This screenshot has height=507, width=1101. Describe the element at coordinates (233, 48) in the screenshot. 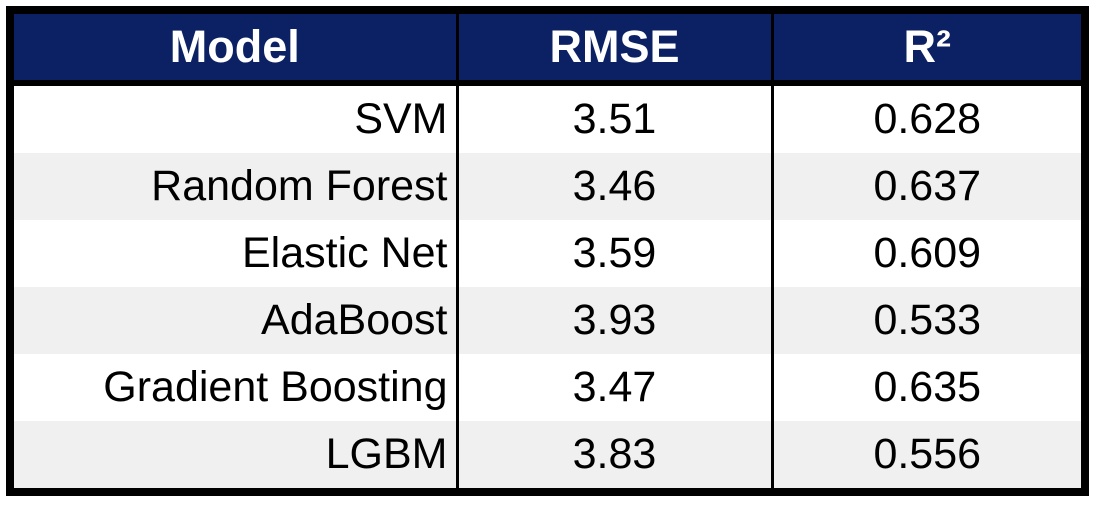

I see `column-header-model: Model` at that location.